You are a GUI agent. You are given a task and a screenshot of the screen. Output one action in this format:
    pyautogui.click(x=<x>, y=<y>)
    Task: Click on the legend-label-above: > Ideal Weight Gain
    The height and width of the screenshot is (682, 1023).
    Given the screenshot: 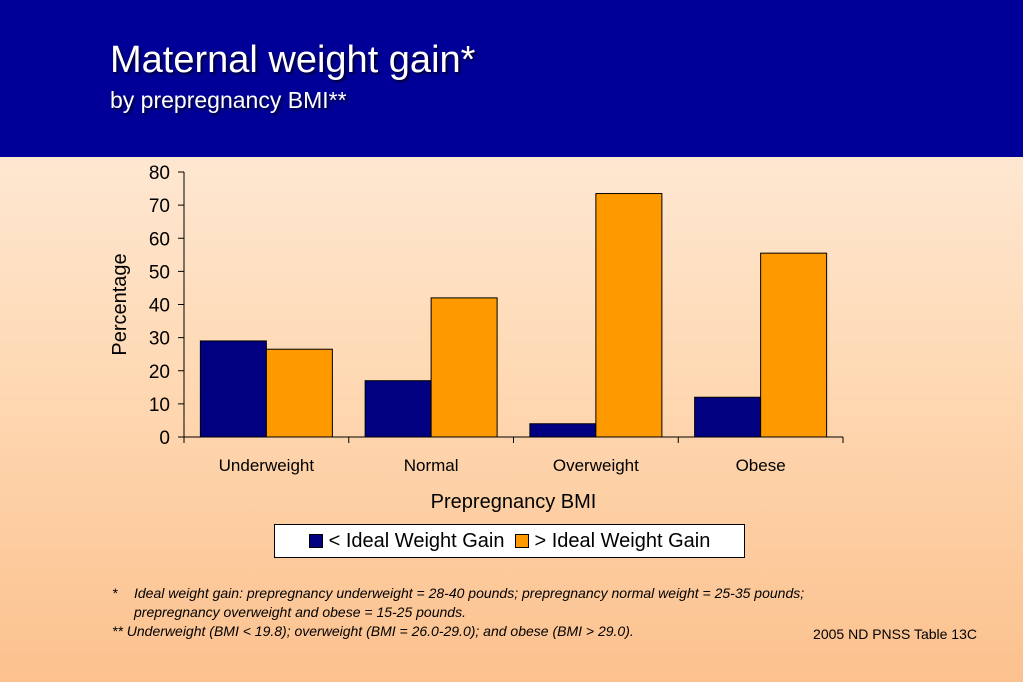 What is the action you would take?
    pyautogui.click(x=622, y=540)
    